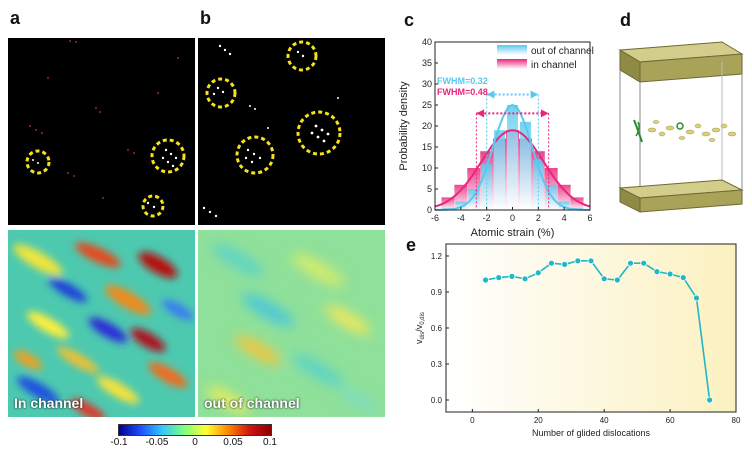  I want to click on x-tick-label: 2, so click(538, 218).